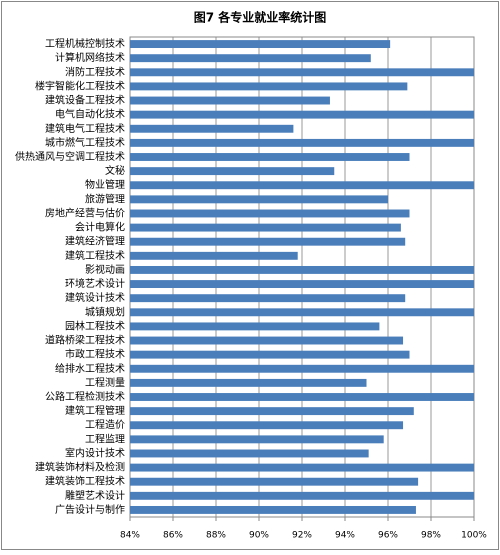 Image resolution: width=500 pixels, height=555 pixels. I want to click on y-tick-label: 公路工程检测技术, so click(85, 396).